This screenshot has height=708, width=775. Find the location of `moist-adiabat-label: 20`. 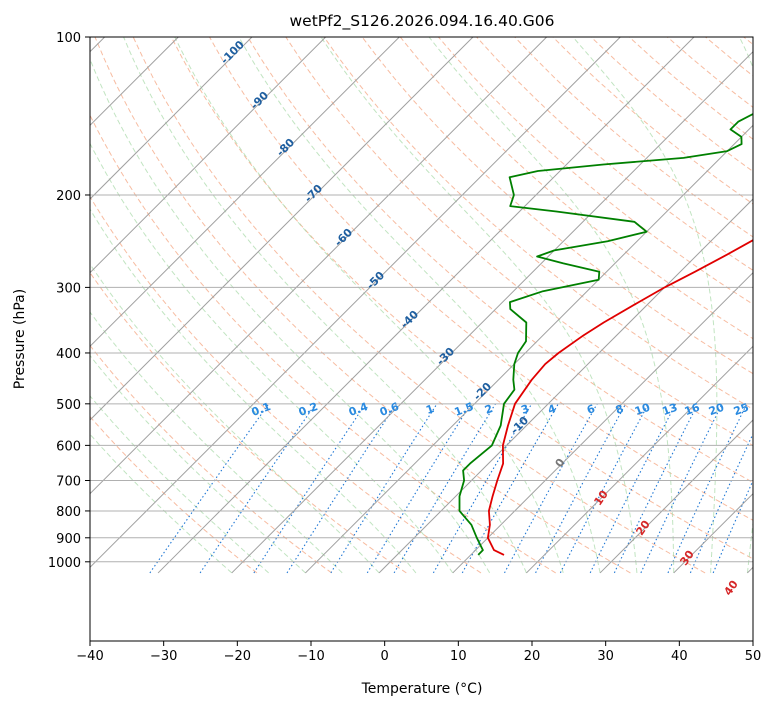

moist-adiabat-label: 20 is located at coordinates (643, 528).